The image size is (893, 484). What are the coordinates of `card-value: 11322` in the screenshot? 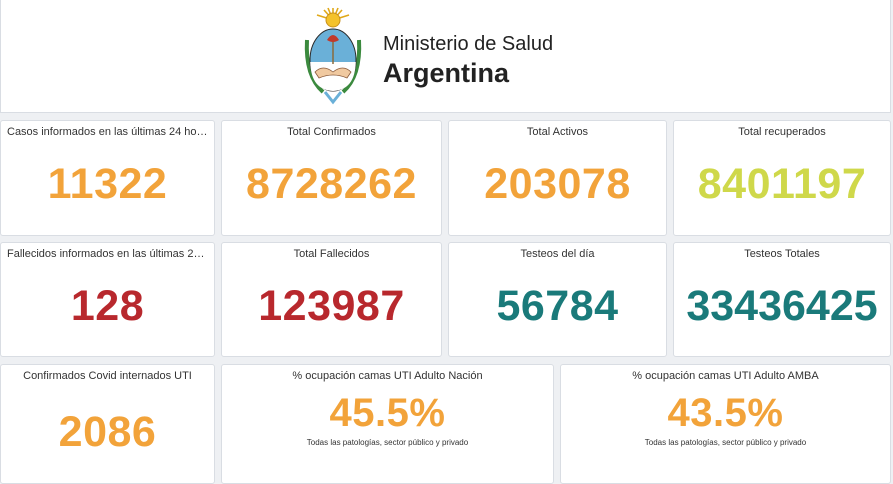 It's located at (107, 184).